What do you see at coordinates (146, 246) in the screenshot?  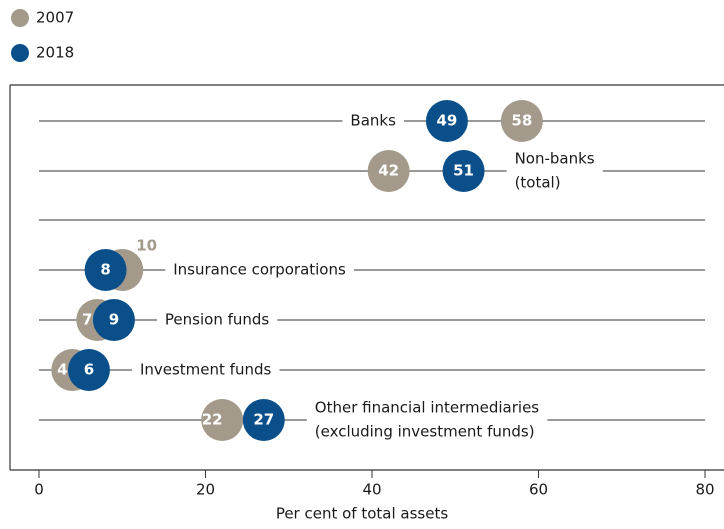 I see `value-label: 10` at bounding box center [146, 246].